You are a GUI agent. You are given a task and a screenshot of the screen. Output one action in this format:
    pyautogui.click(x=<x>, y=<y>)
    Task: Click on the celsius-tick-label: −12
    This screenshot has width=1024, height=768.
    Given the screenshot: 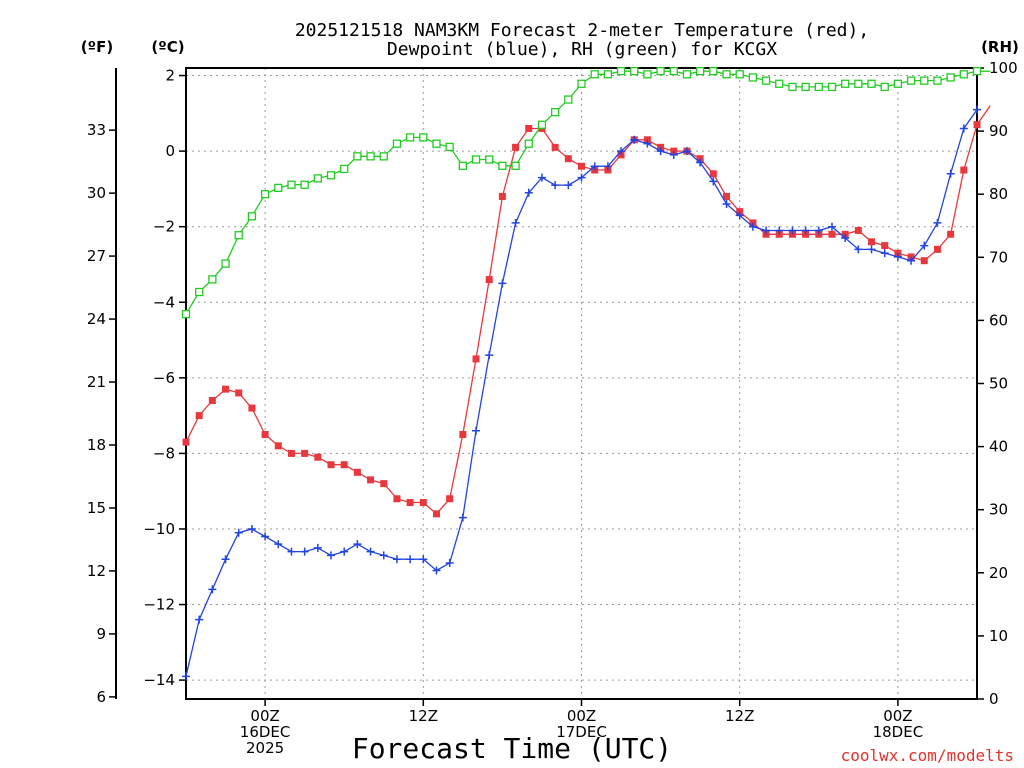 What is the action you would take?
    pyautogui.click(x=159, y=605)
    